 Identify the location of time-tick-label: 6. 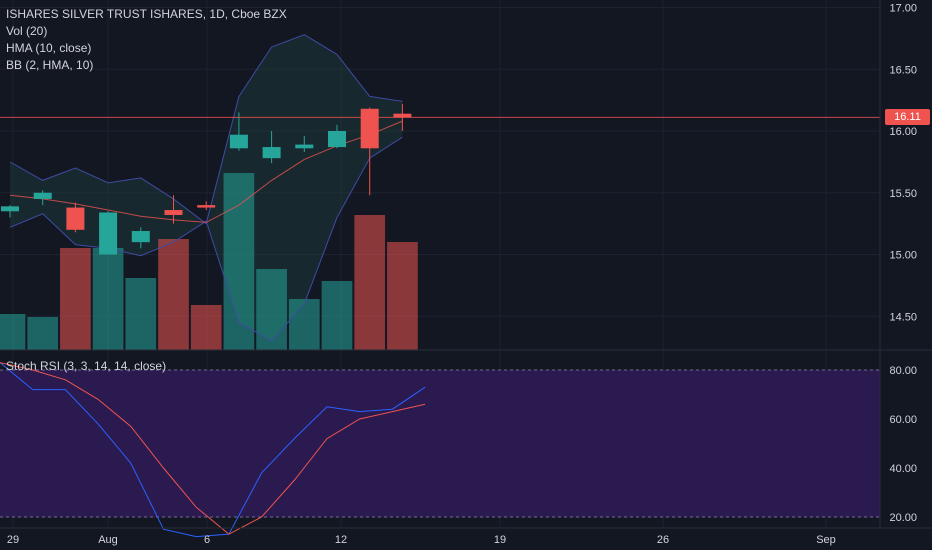
(207, 540).